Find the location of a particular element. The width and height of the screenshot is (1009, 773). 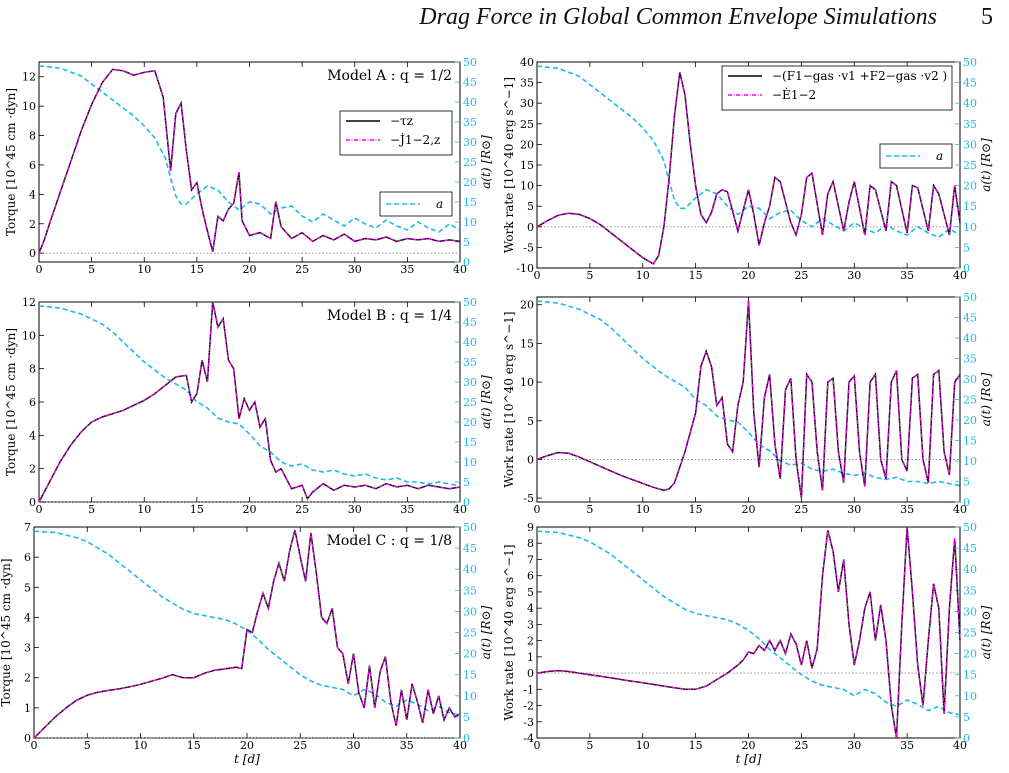

right-tick-label: 45 is located at coordinates (970, 318).